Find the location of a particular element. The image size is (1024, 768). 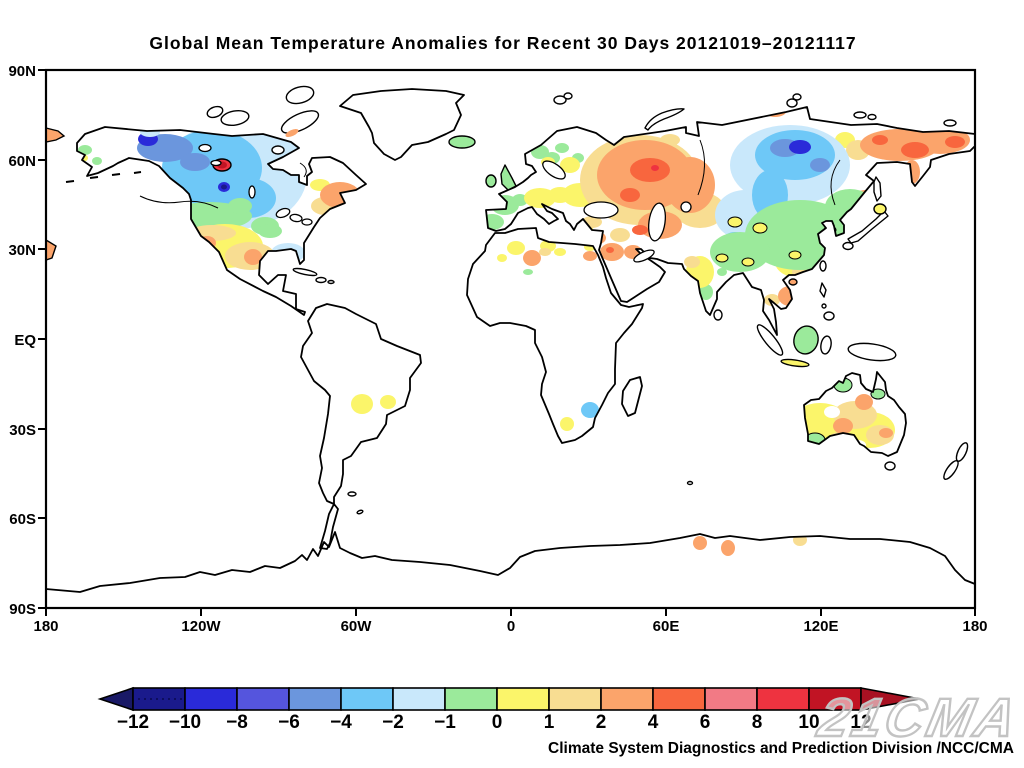

south-america-anomalies is located at coordinates (373, 404).